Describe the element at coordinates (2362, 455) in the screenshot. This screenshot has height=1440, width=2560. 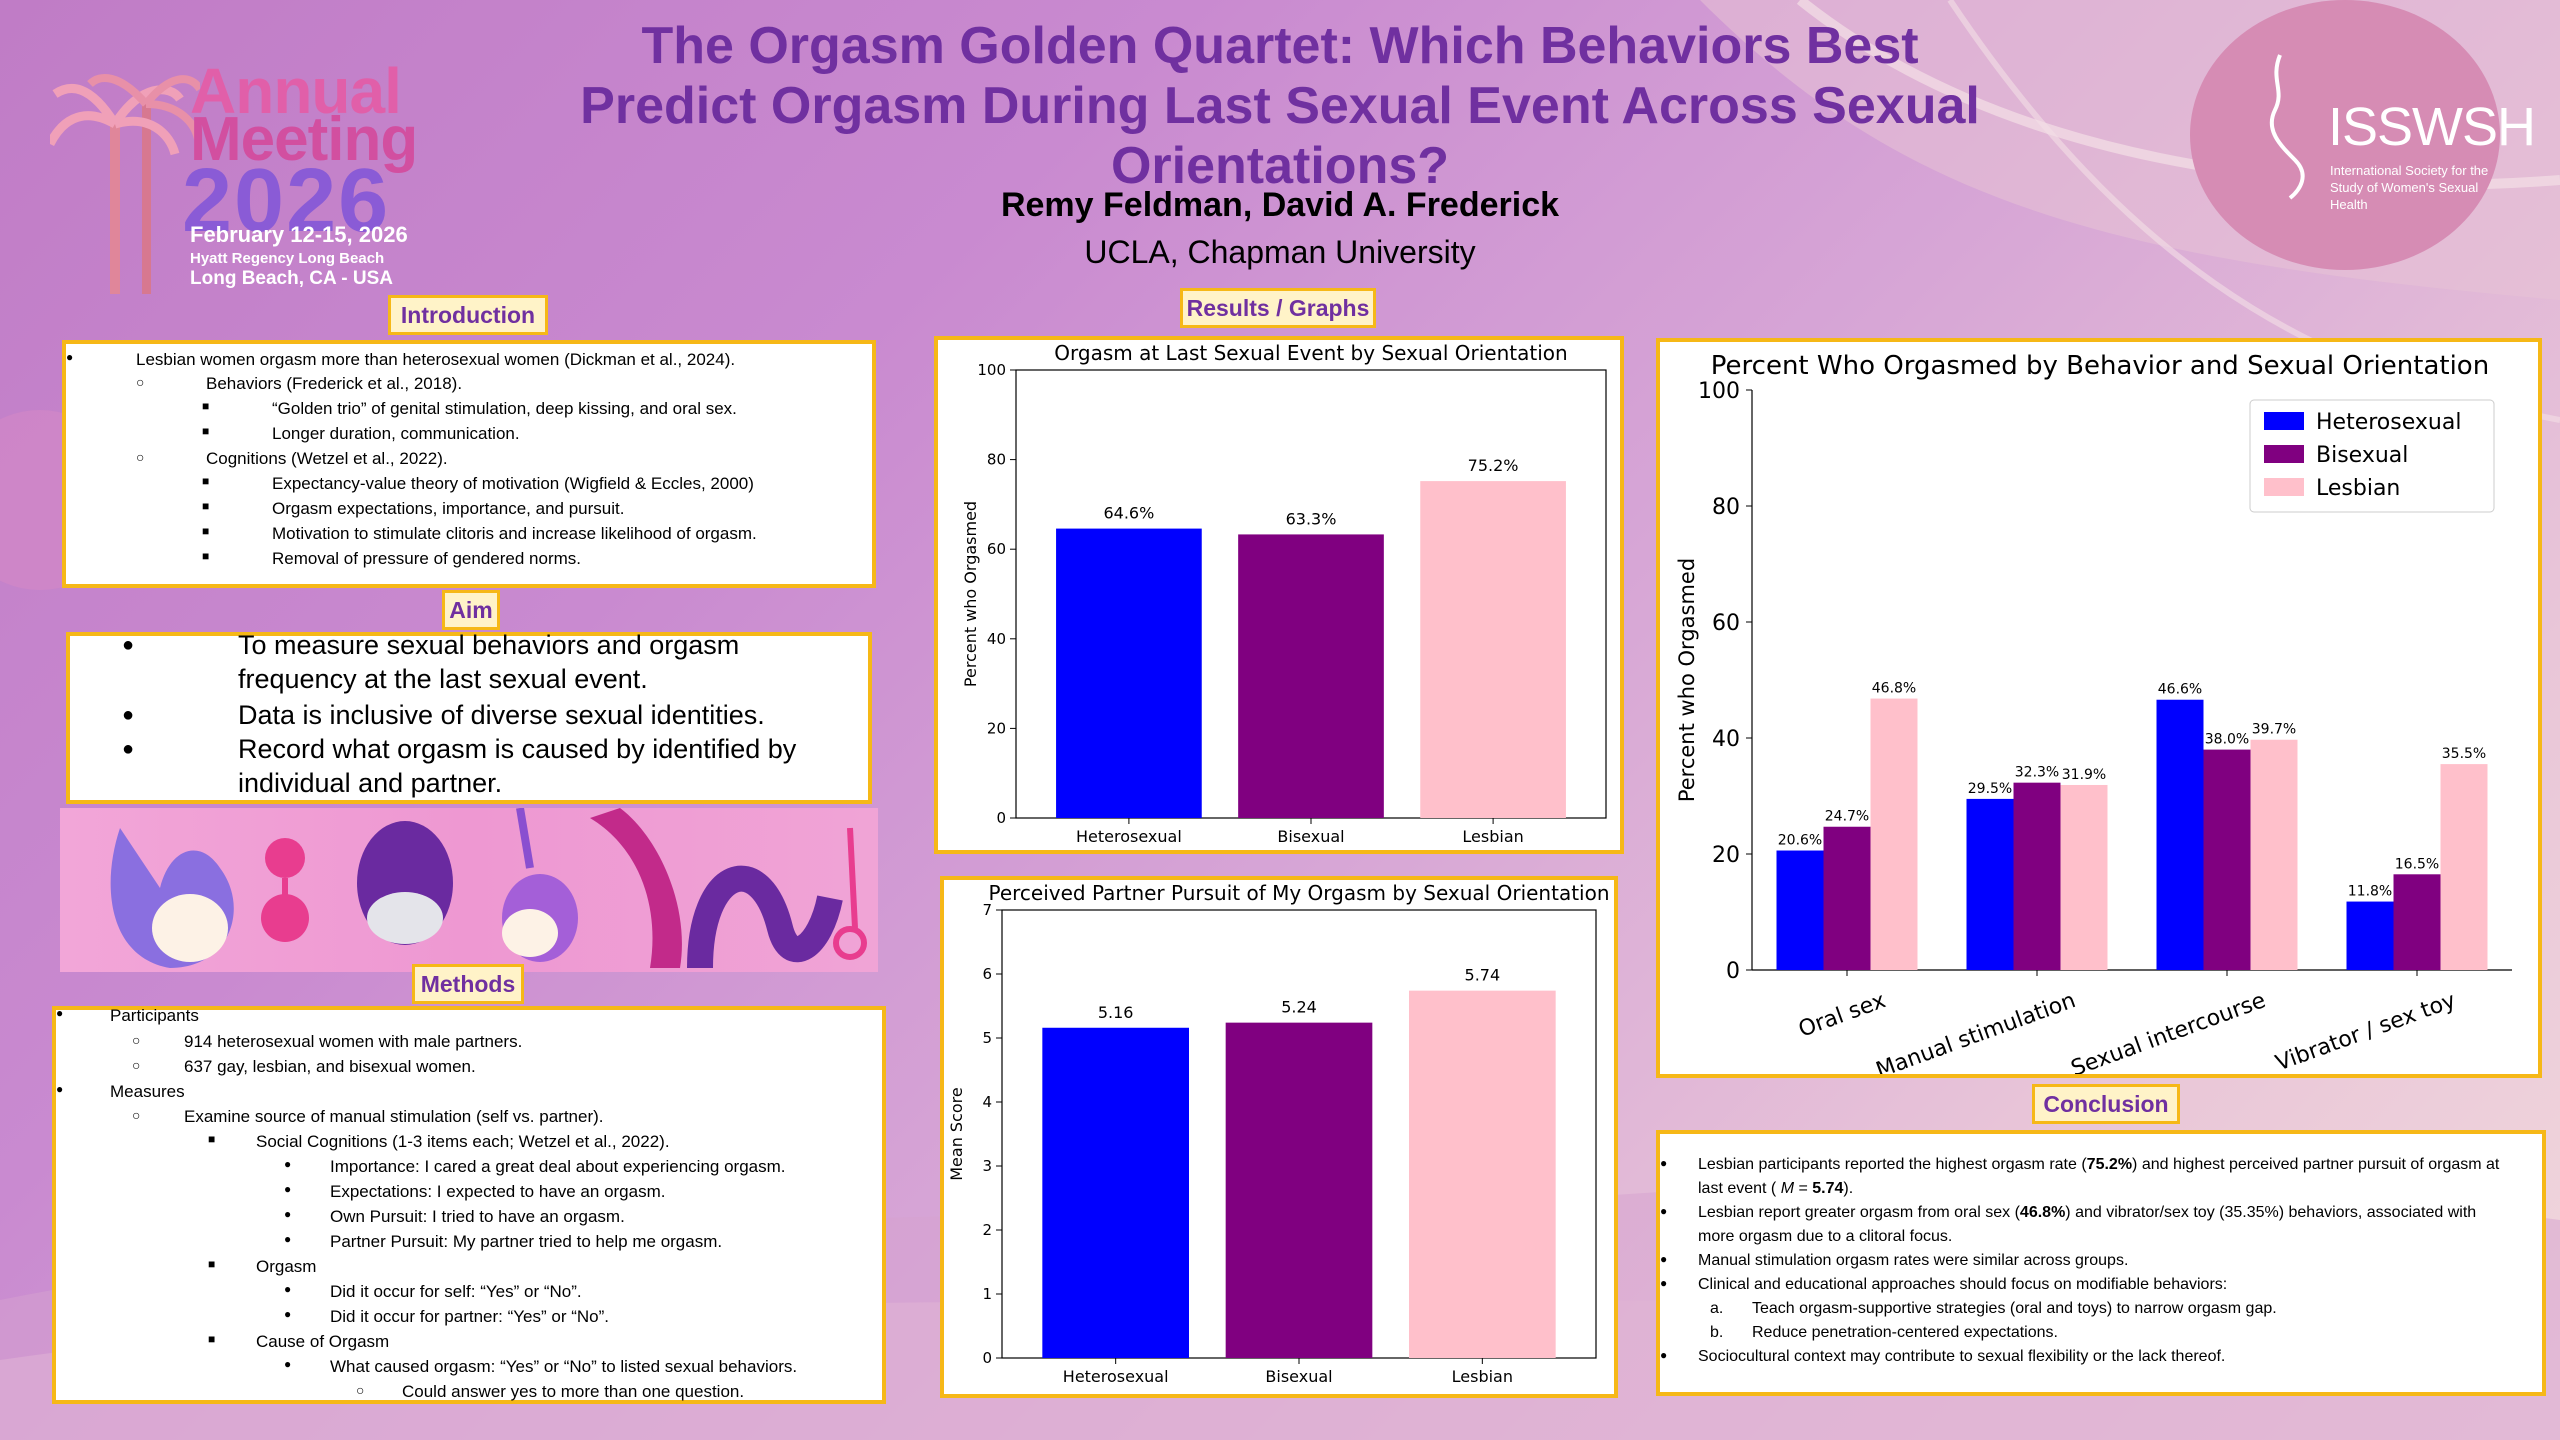
I see `legend-label: Bisexual` at that location.